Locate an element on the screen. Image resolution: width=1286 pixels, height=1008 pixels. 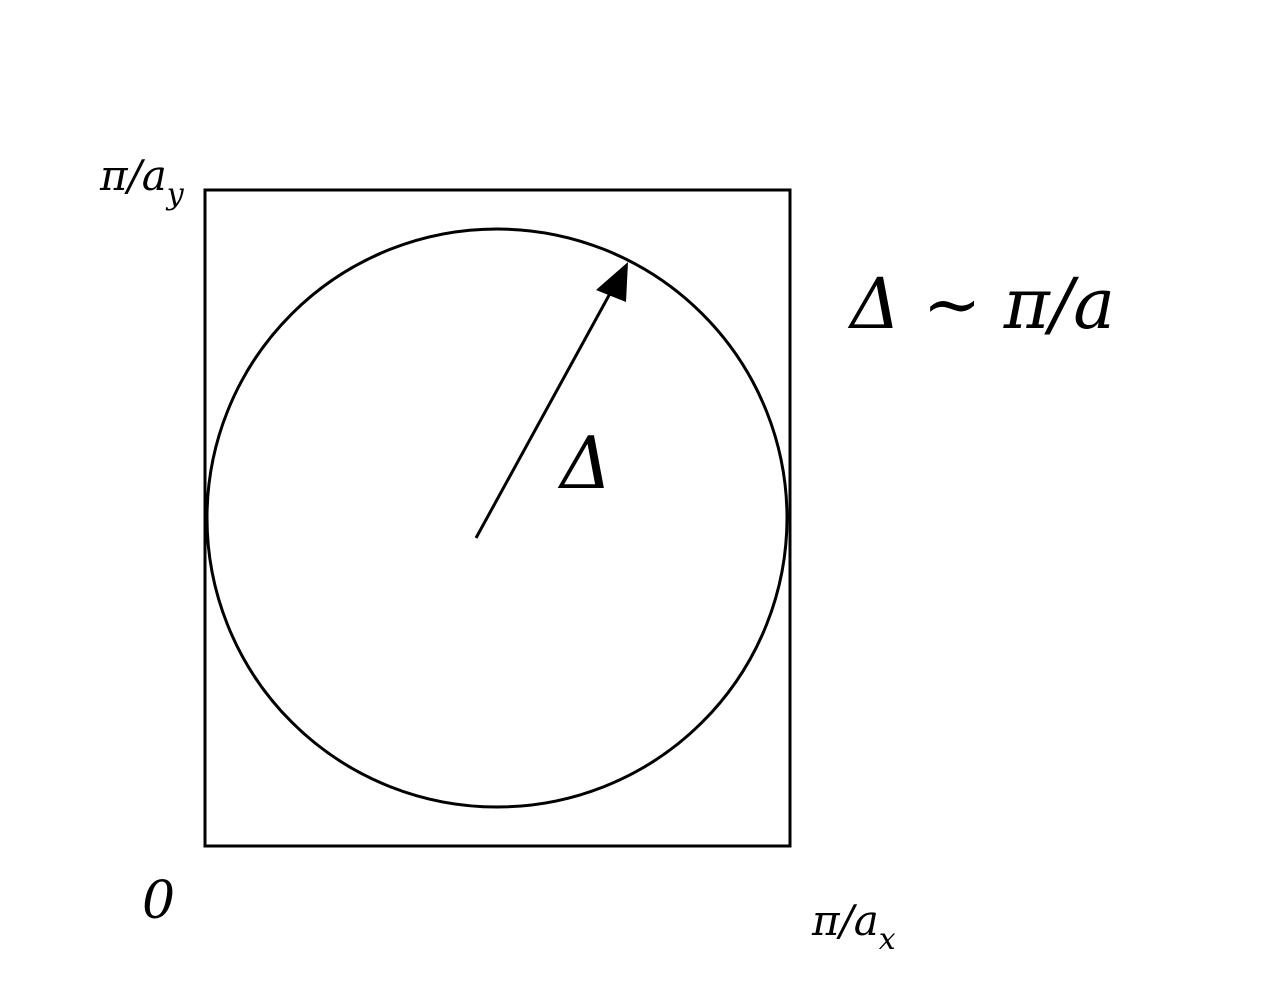
radius-label: Δ is located at coordinates (584, 463).